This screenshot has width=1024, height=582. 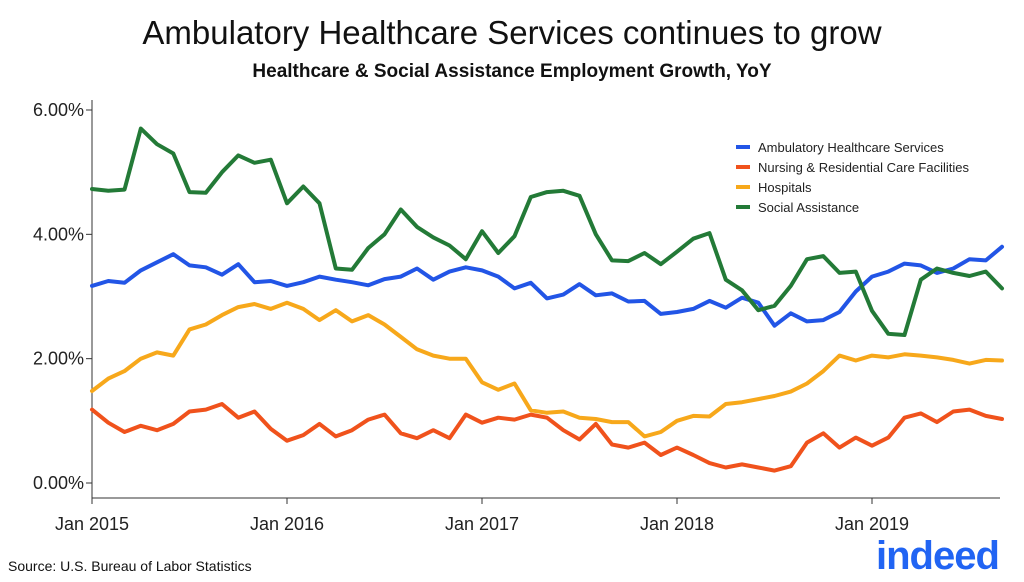 I want to click on x-tick-label: Jan 2016, so click(x=287, y=524).